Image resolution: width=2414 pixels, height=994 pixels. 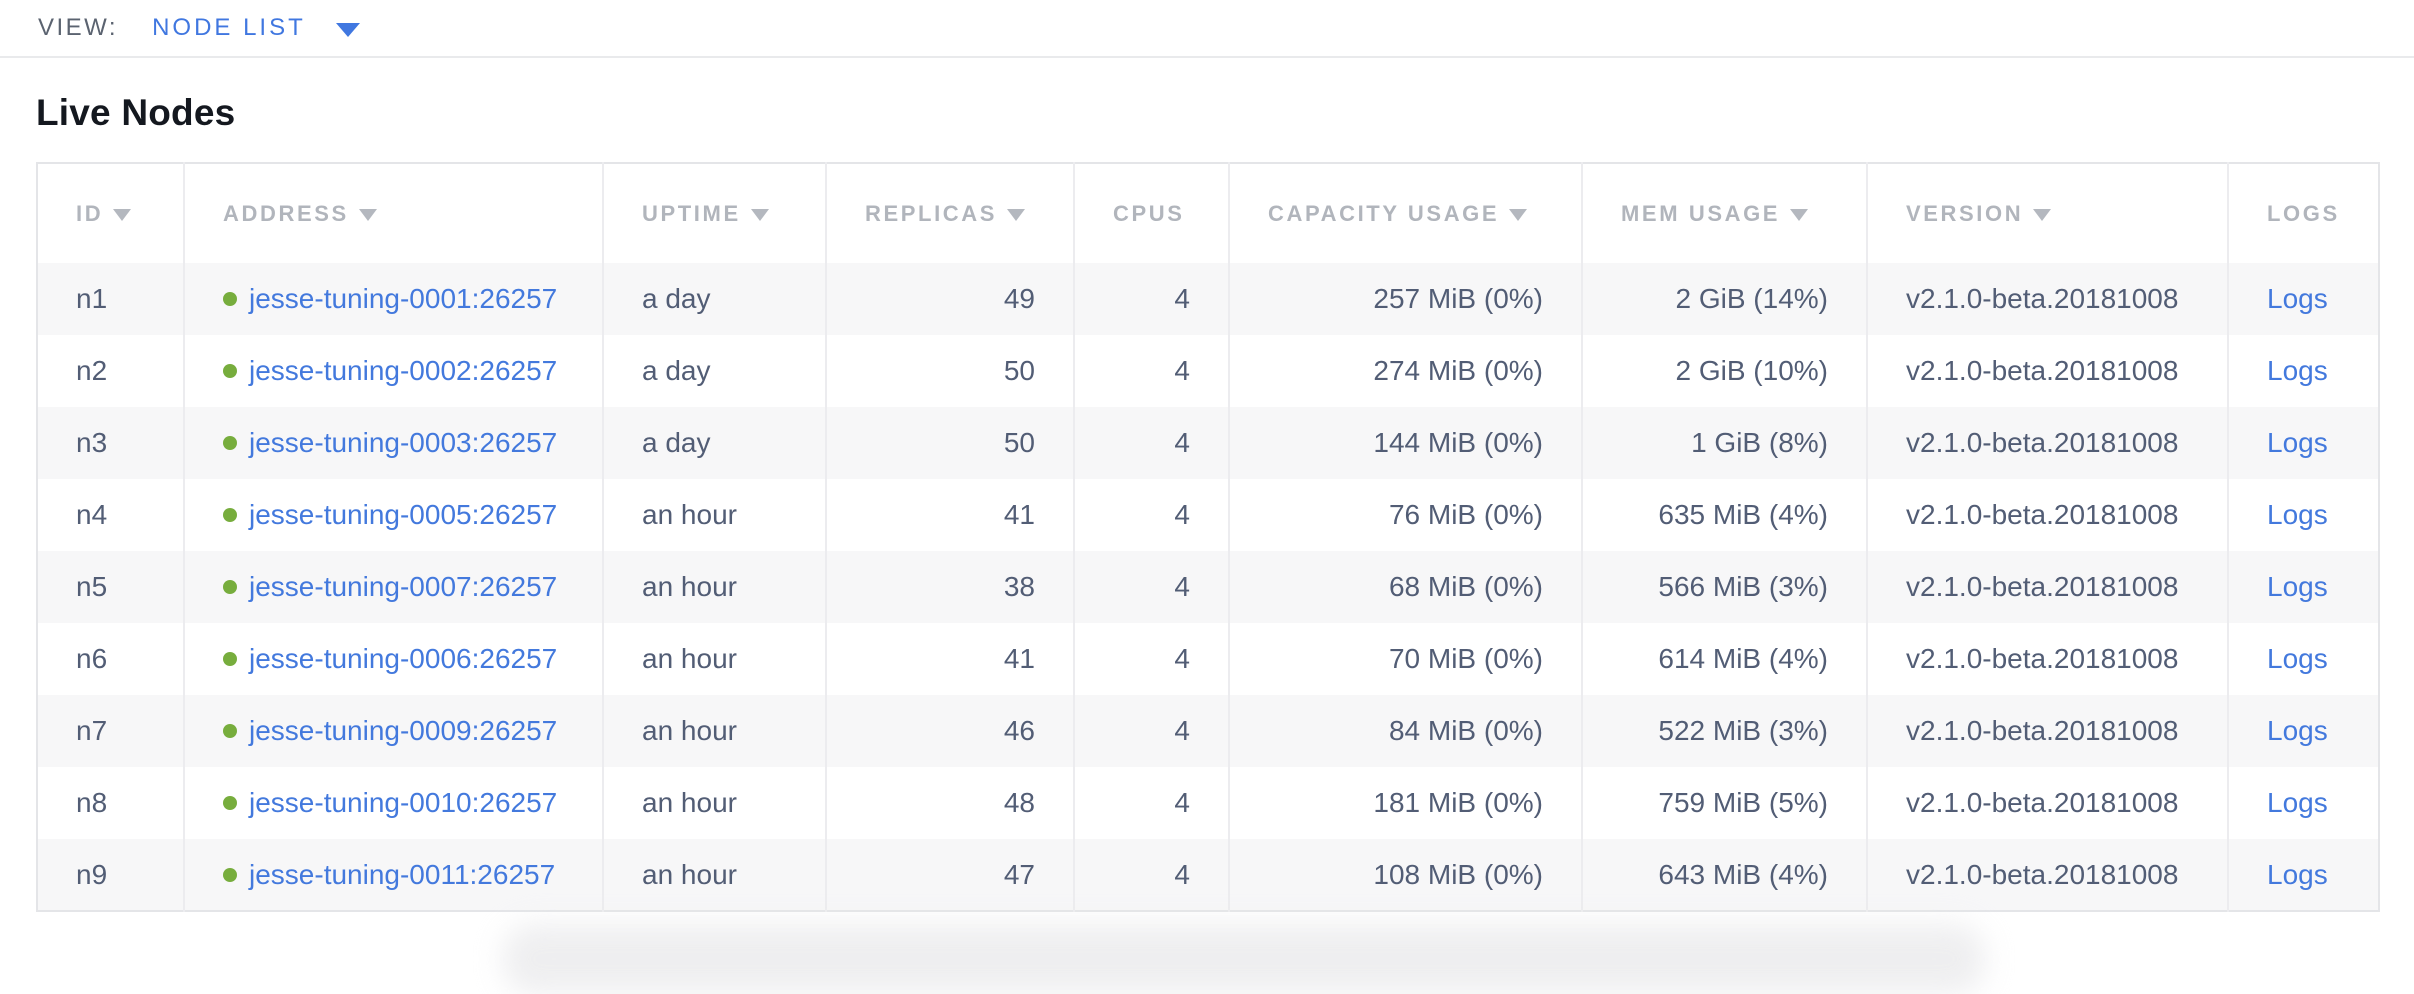 What do you see at coordinates (403, 658) in the screenshot?
I see `node-address-link: jesse-tuning-0006:26257` at bounding box center [403, 658].